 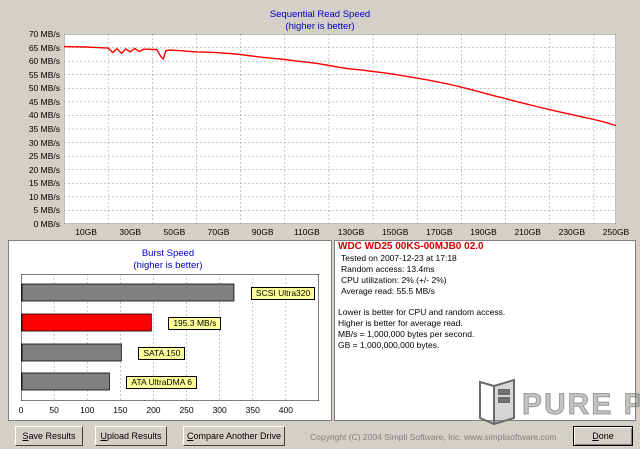 What do you see at coordinates (616, 232) in the screenshot?
I see `sequential-x-tick-label: 250GB` at bounding box center [616, 232].